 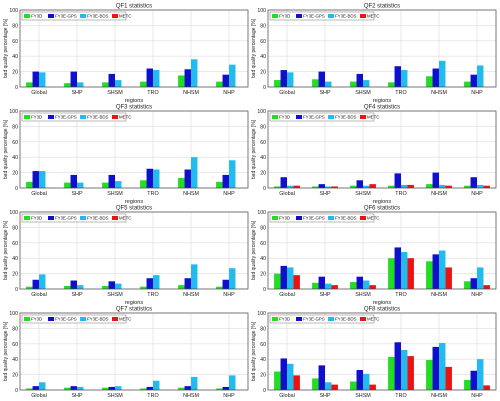 I want to click on panel-title: QF4 statistics, so click(x=382, y=108).